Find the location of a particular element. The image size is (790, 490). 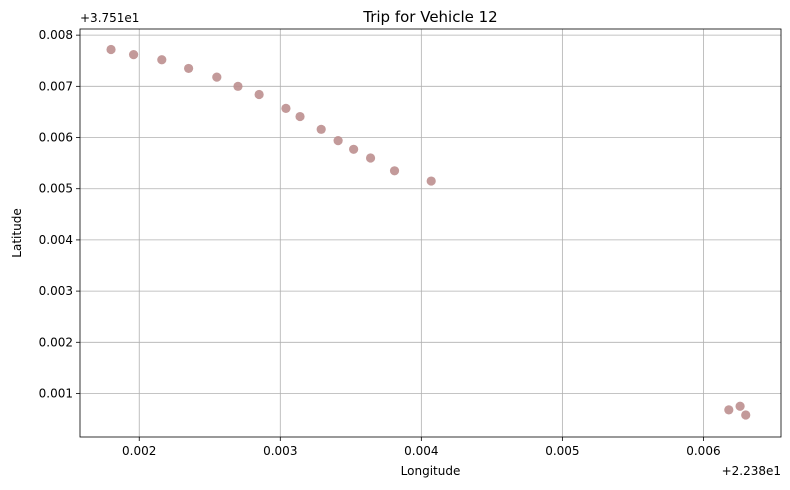

x-tick-label: 0.002 is located at coordinates (139, 451).